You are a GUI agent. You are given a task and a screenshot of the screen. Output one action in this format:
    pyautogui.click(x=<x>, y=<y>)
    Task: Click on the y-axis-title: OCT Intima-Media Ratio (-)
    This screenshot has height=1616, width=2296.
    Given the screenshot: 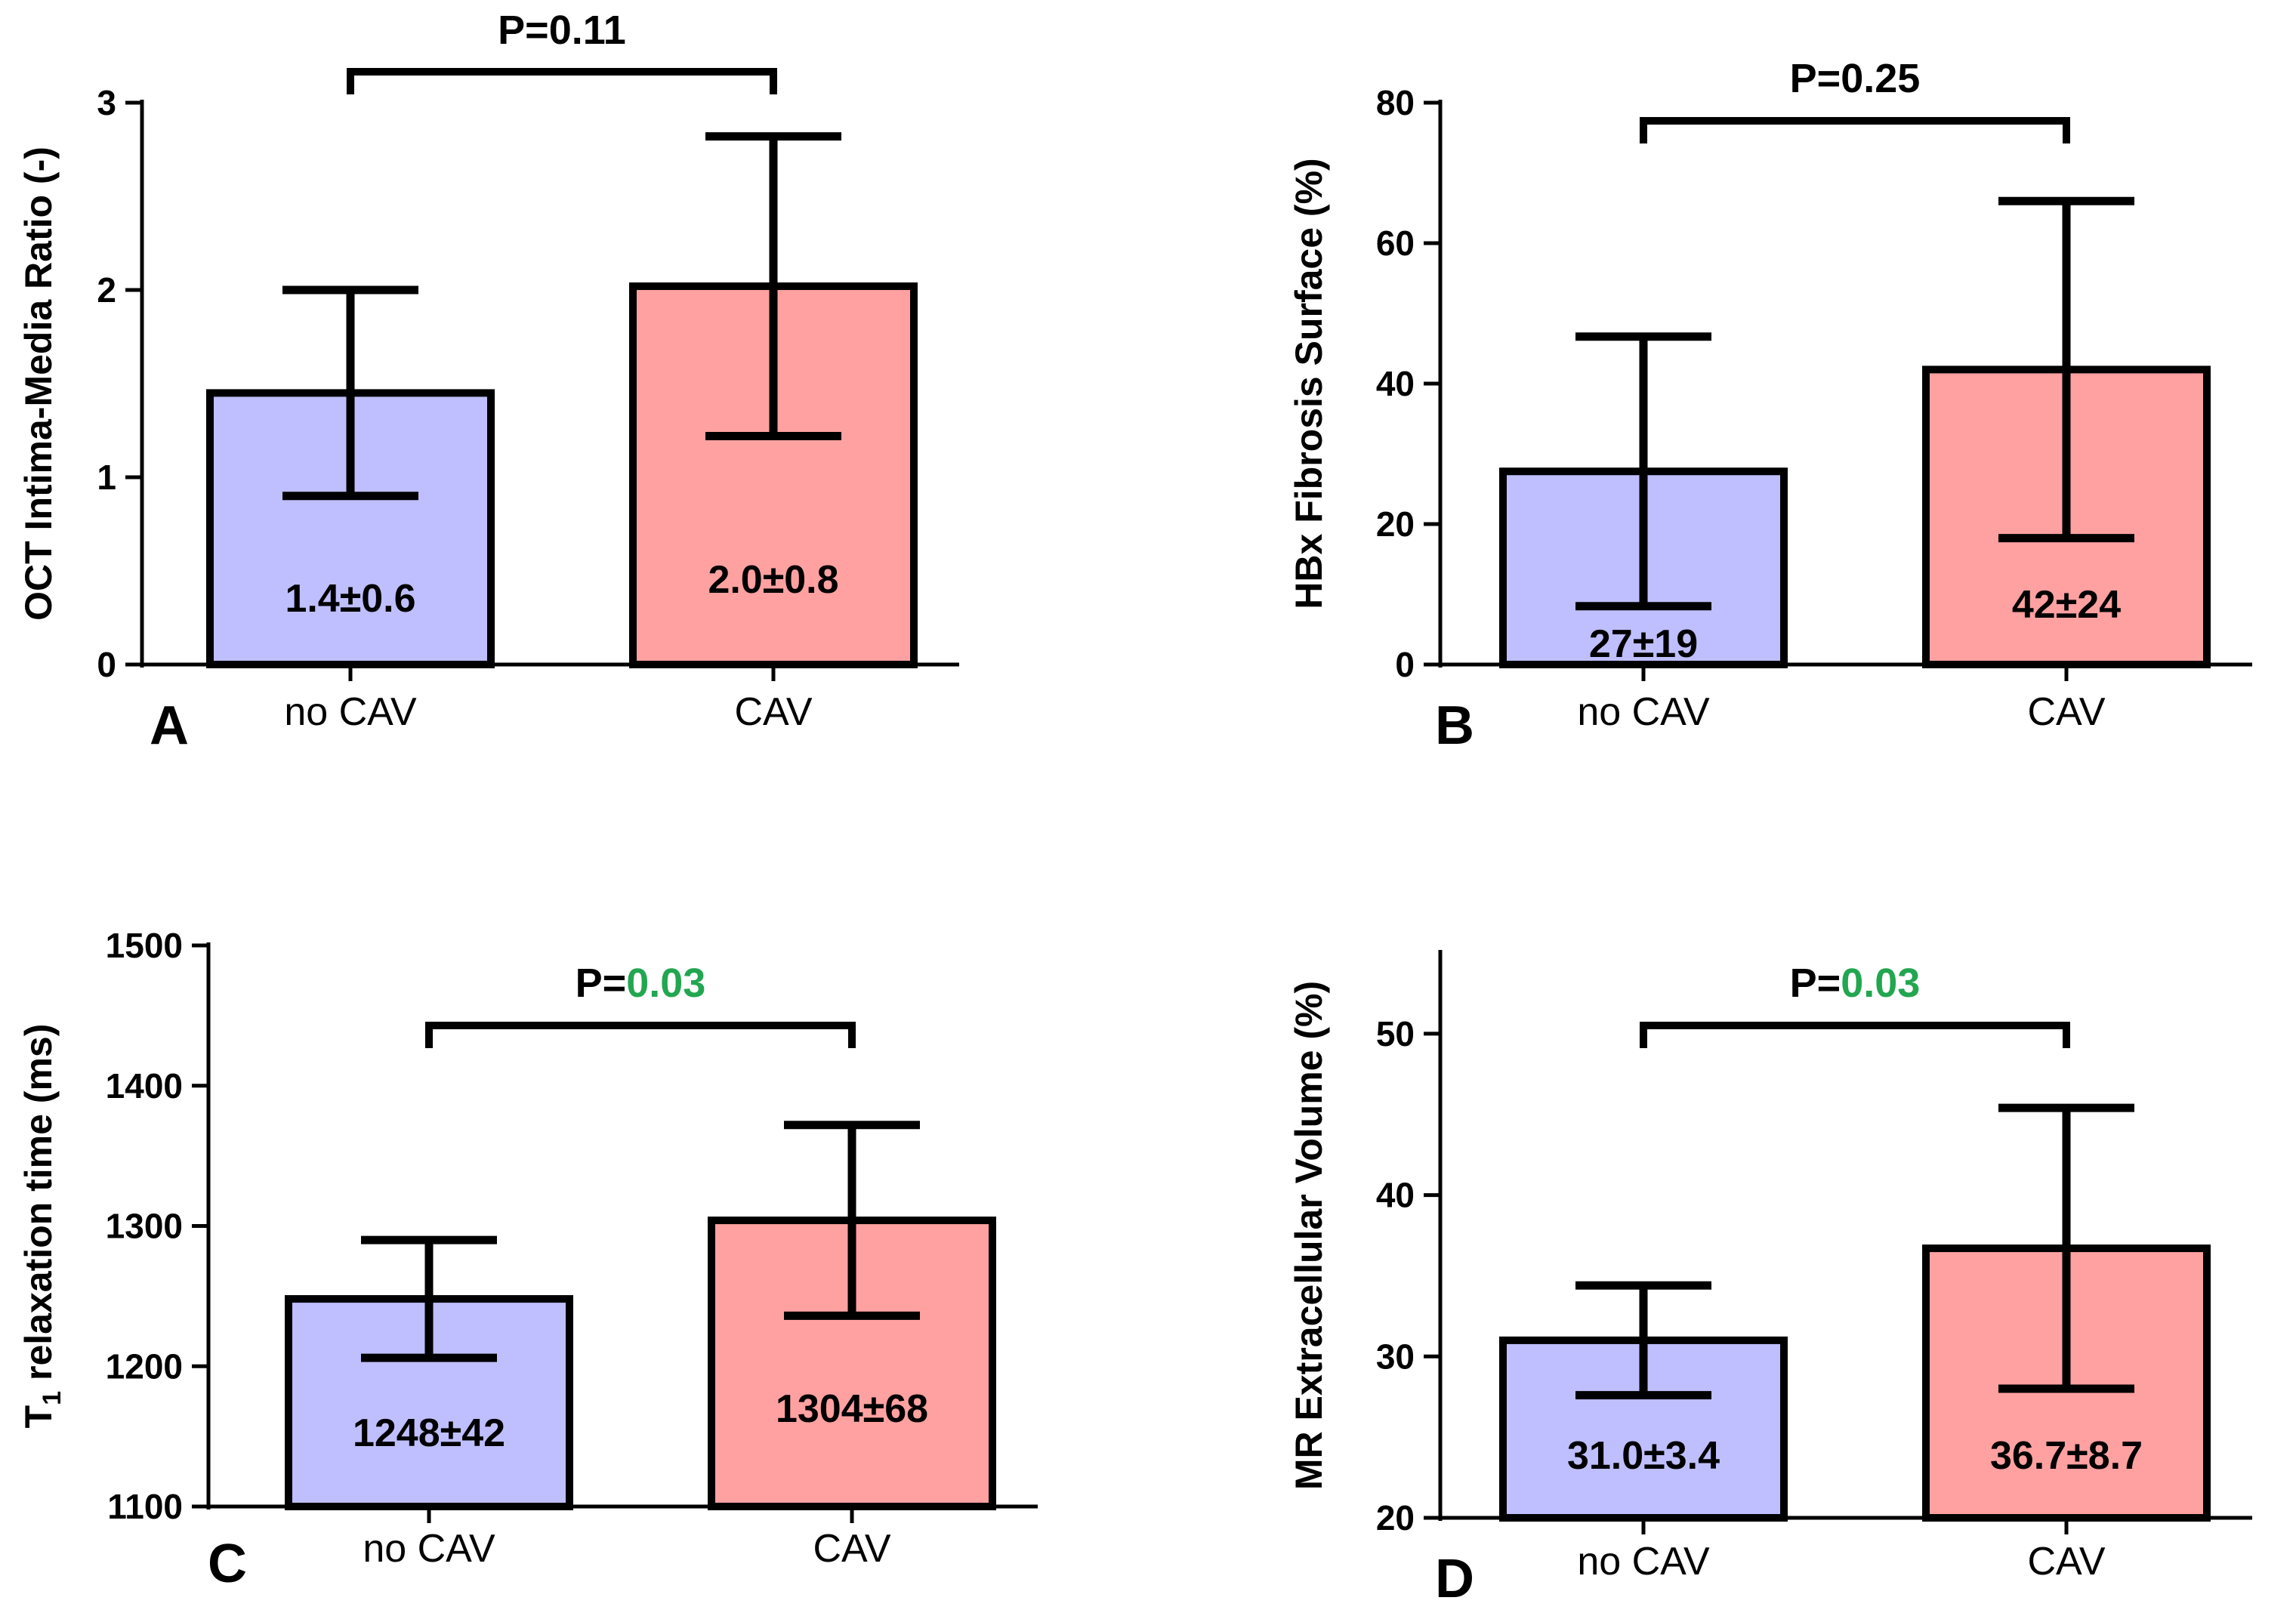 What is the action you would take?
    pyautogui.click(x=38, y=383)
    